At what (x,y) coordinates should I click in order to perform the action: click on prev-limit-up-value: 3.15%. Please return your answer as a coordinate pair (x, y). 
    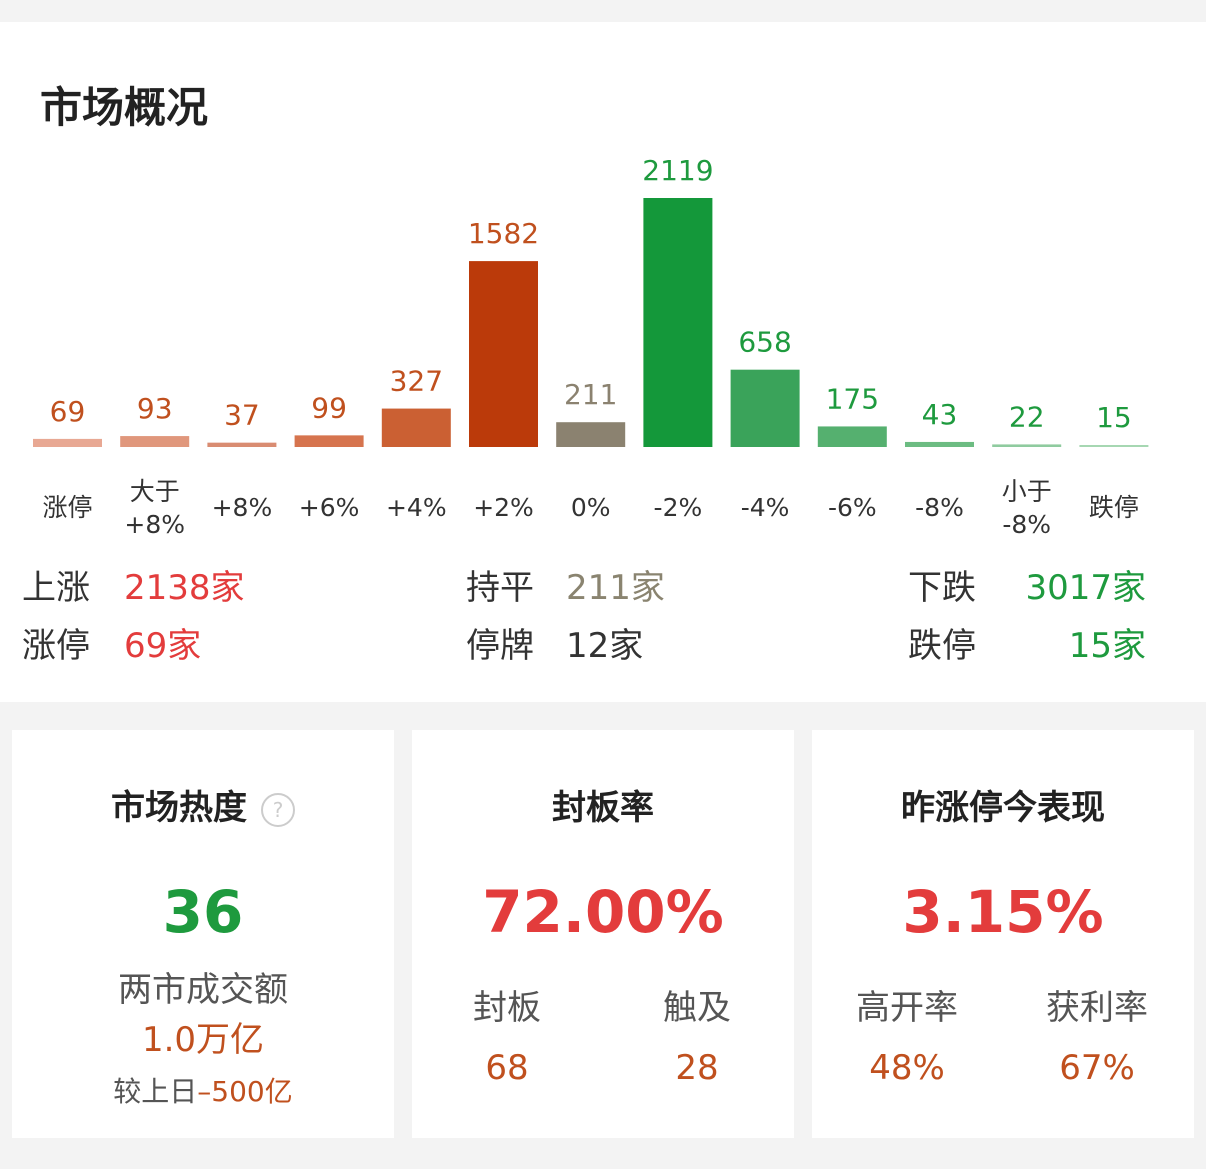
    Looking at the image, I should click on (1003, 912).